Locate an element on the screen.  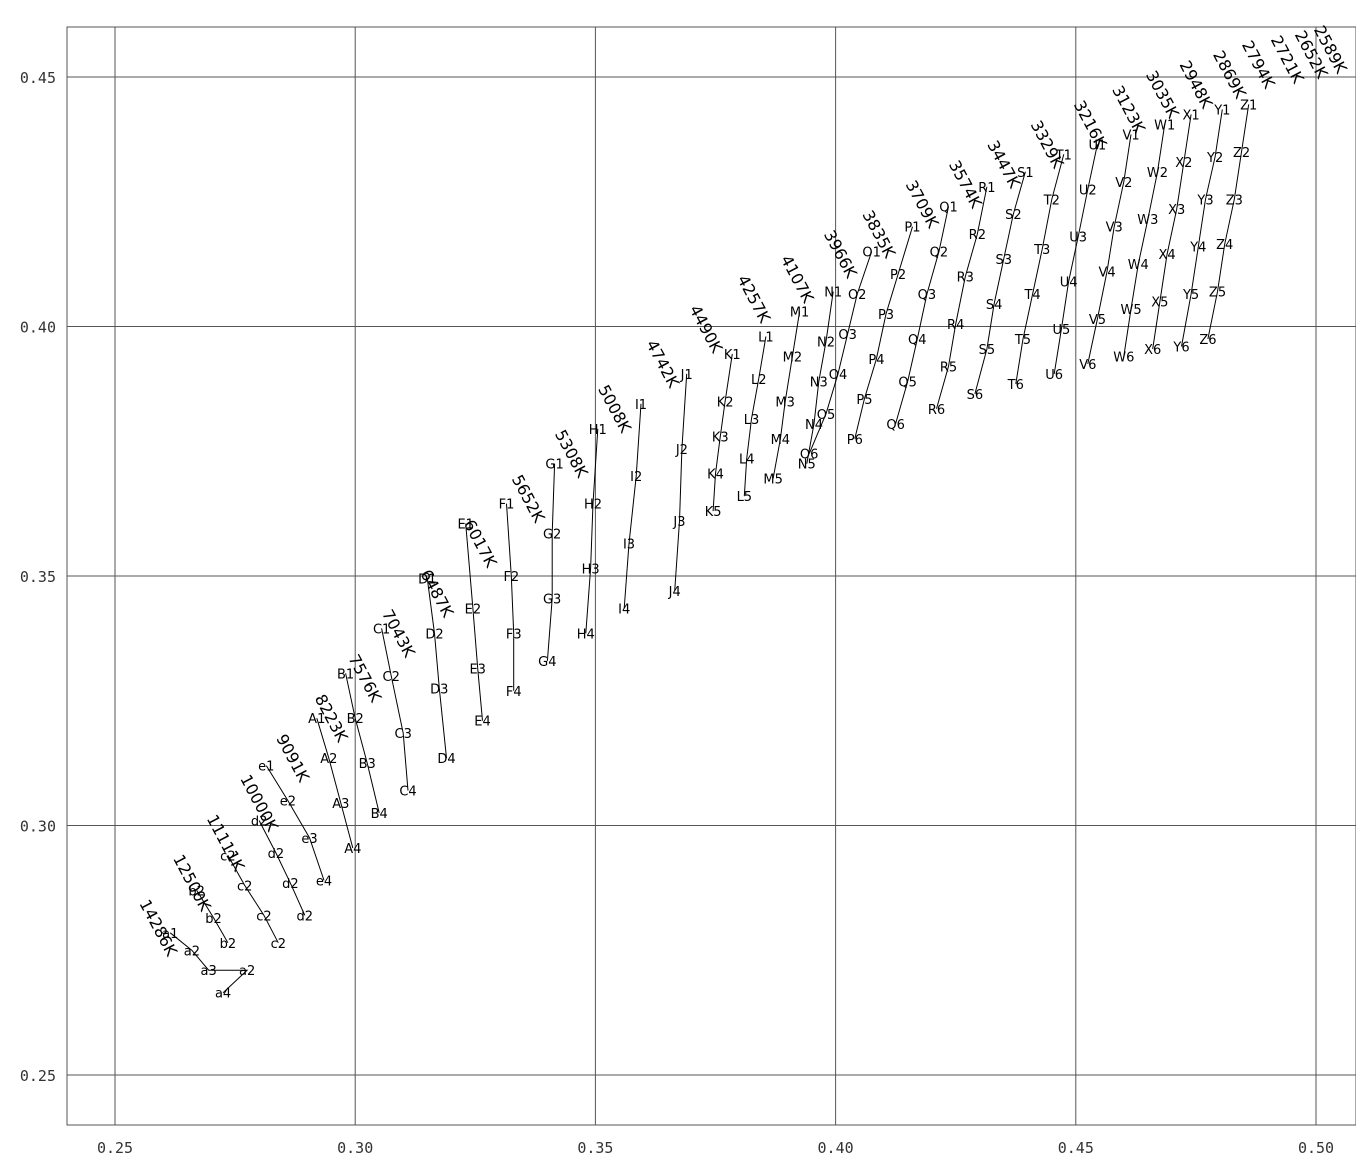
bin-label: F4 is located at coordinates (514, 692).